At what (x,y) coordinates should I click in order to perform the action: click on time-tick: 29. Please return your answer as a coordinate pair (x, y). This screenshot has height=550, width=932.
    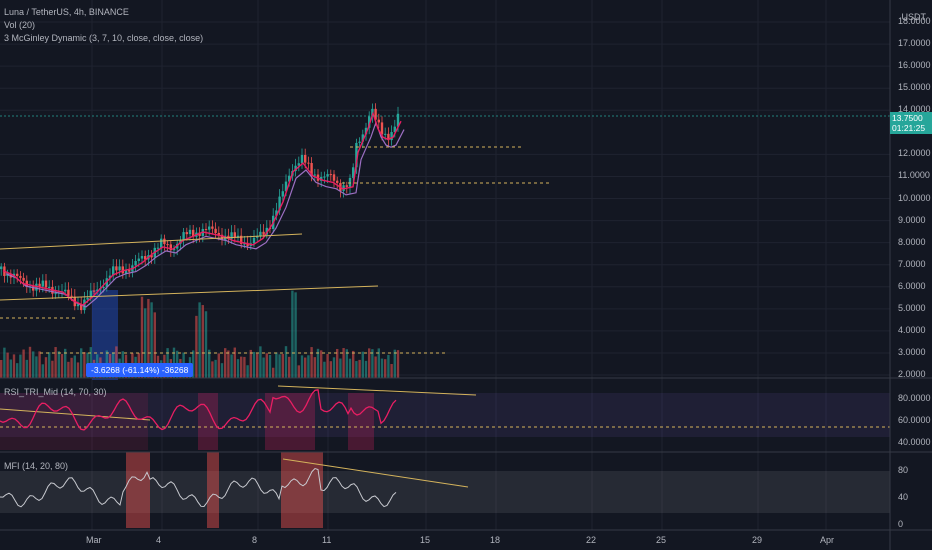
    Looking at the image, I should click on (757, 540).